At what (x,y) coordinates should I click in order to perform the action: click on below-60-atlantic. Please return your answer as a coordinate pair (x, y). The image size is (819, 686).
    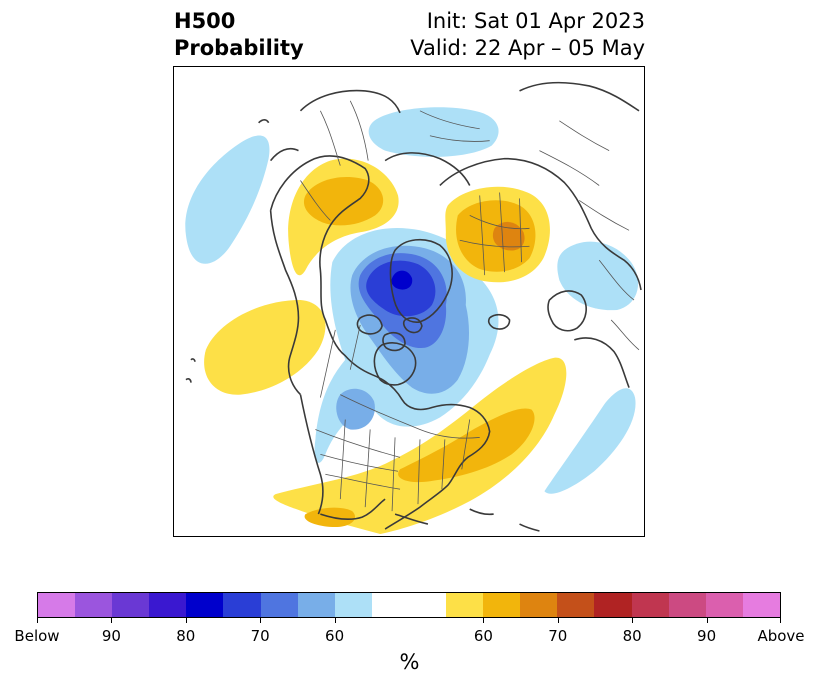
    Looking at the image, I should click on (590, 441).